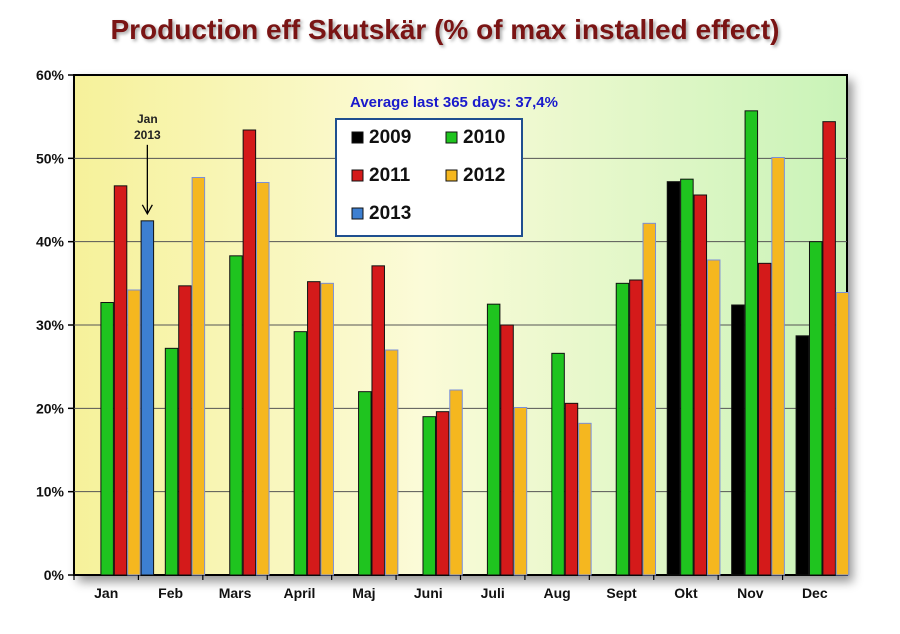 The height and width of the screenshot is (634, 900). What do you see at coordinates (300, 453) in the screenshot?
I see `bar-2010-april` at bounding box center [300, 453].